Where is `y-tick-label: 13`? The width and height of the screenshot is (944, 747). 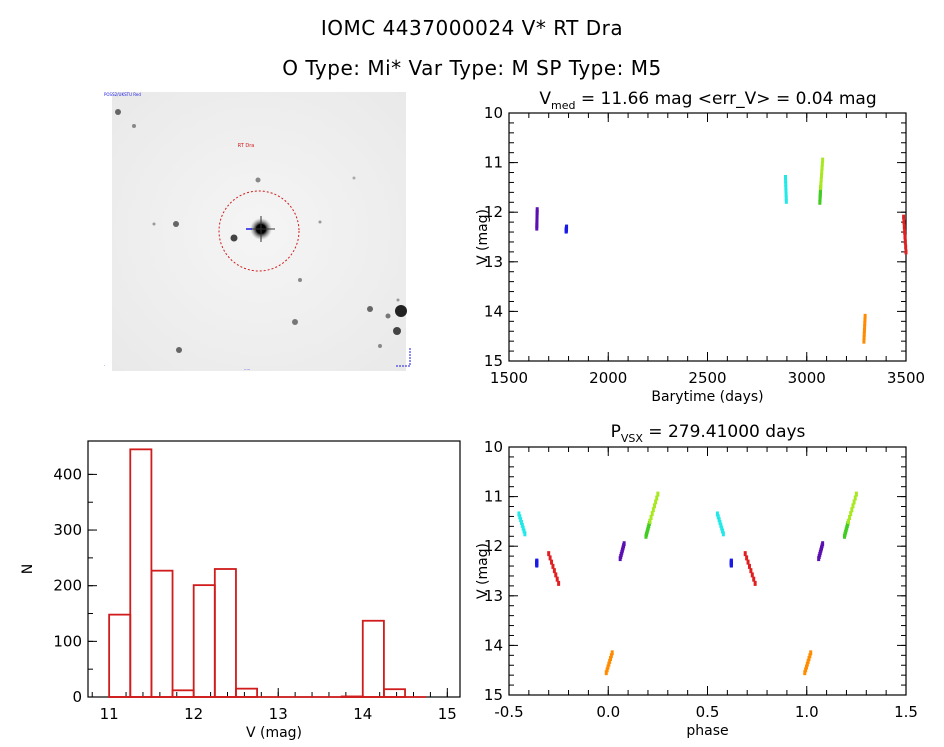 y-tick-label: 13 is located at coordinates (493, 262).